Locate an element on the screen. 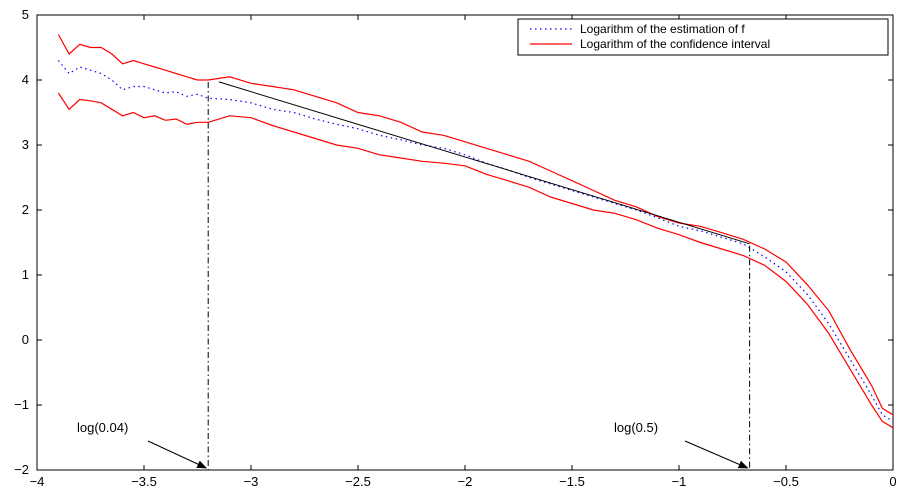 The height and width of the screenshot is (490, 898). x-tick-label: −1 is located at coordinates (679, 481).